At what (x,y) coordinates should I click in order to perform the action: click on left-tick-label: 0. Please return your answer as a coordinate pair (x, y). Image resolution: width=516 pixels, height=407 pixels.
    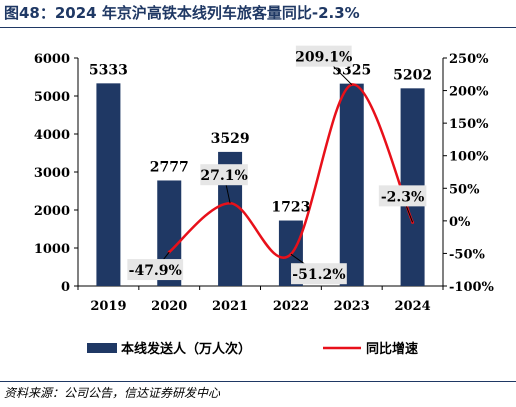
    Looking at the image, I should click on (65, 287).